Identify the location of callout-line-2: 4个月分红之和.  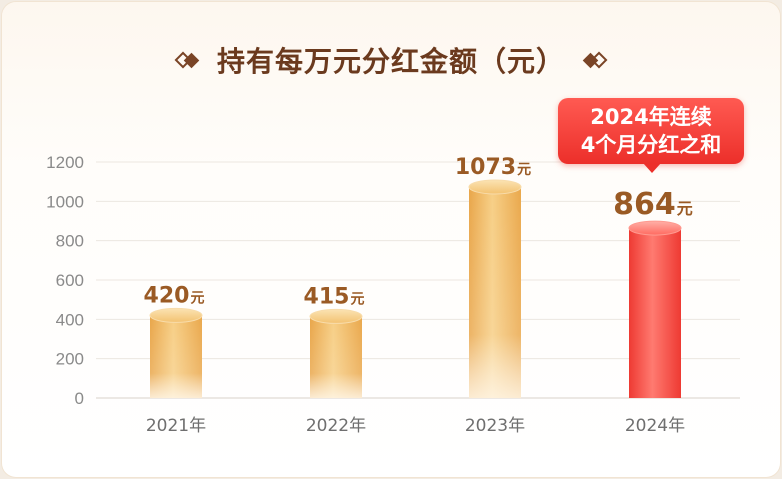
(651, 145).